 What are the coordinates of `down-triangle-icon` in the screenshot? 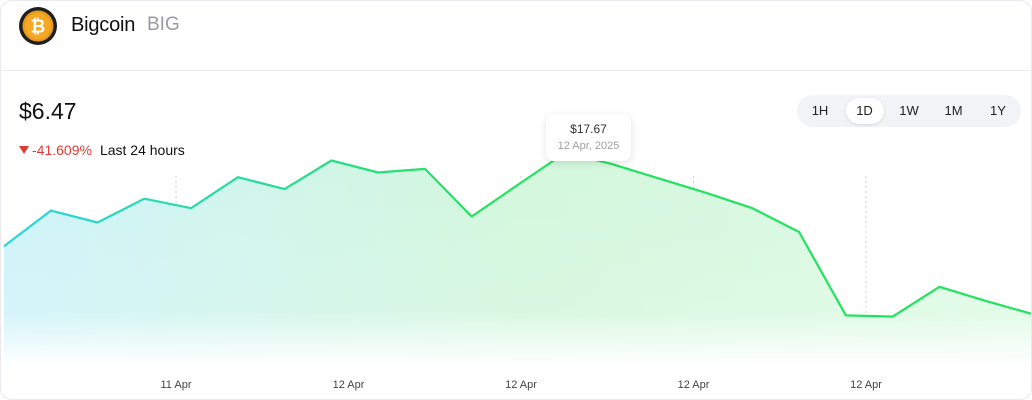 It's located at (24, 150).